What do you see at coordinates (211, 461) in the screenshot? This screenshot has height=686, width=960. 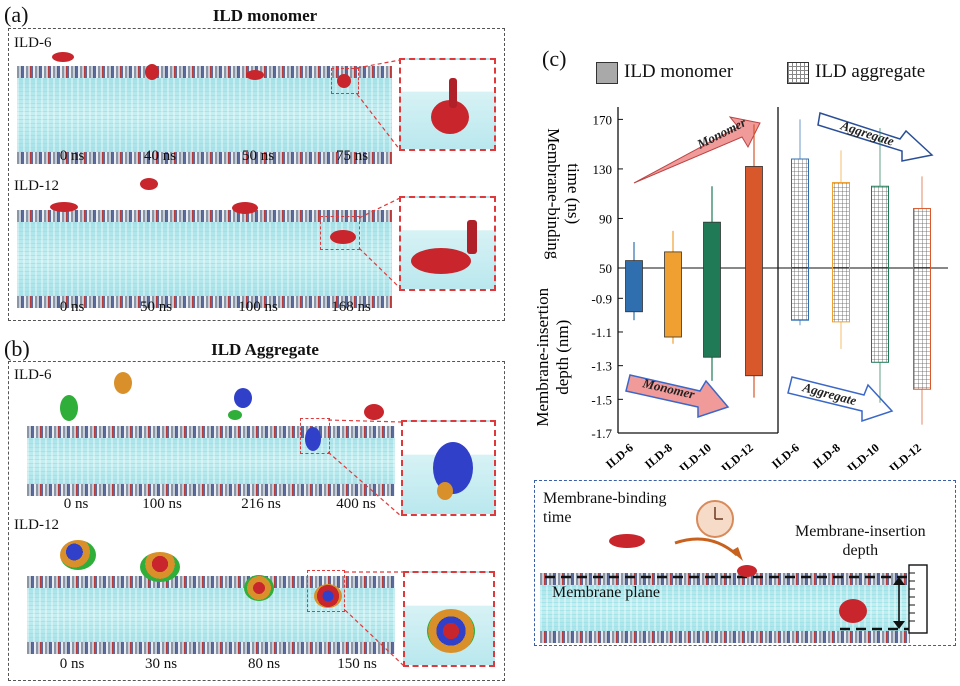 I see `membrane-b1` at bounding box center [211, 461].